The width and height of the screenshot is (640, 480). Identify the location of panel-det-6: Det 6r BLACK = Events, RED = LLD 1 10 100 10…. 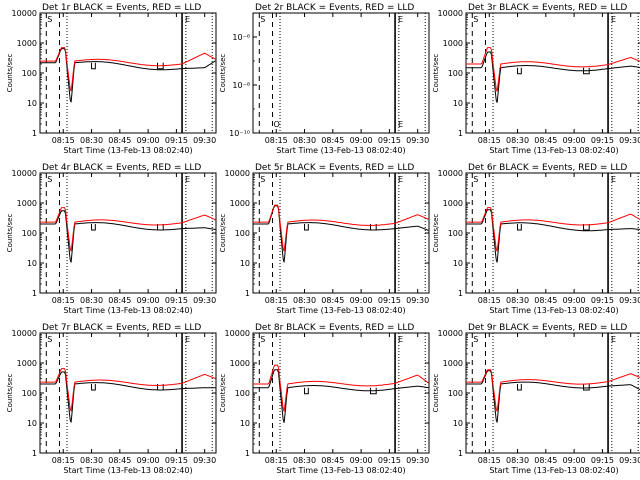
(536, 239).